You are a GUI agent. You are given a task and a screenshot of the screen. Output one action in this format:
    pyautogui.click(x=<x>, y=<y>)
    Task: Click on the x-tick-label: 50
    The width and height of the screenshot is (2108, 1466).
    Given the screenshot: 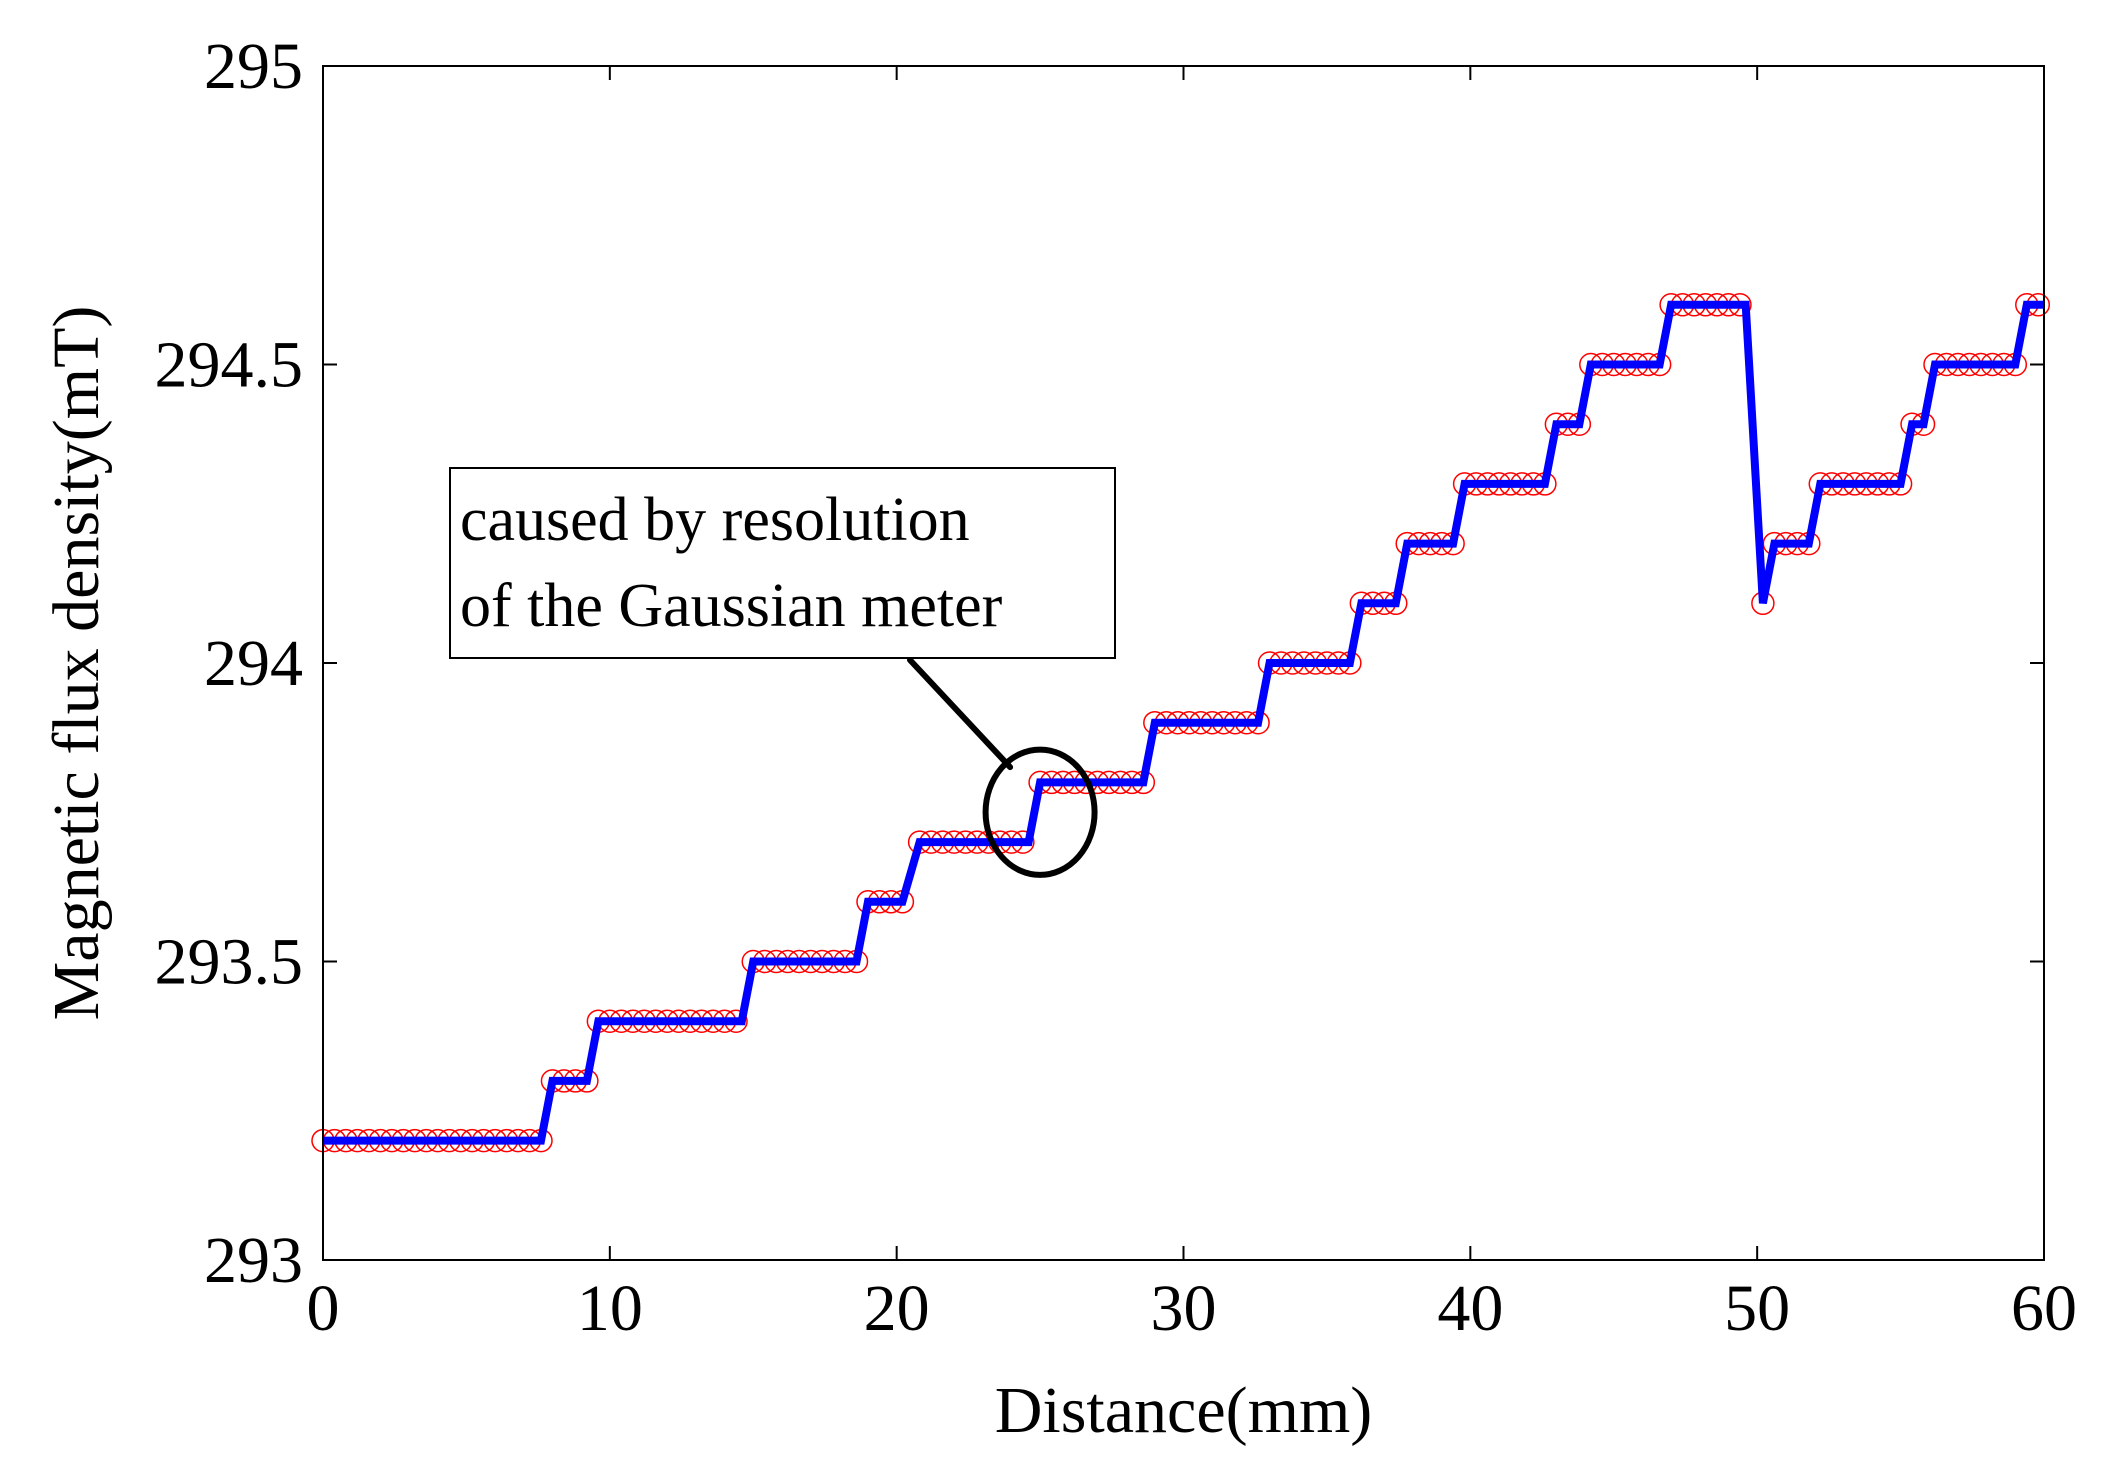 What is the action you would take?
    pyautogui.click(x=1757, y=1308)
    